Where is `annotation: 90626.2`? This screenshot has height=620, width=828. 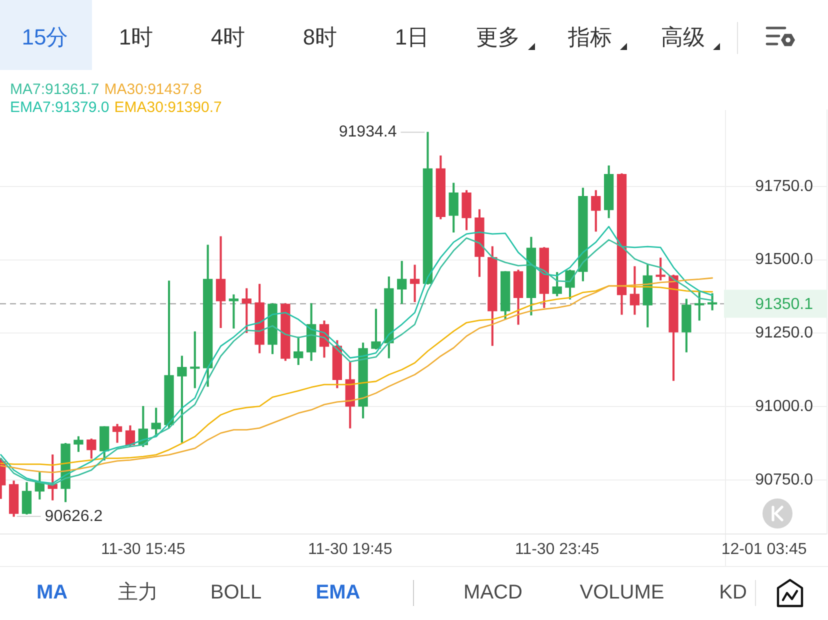
annotation: 90626.2 is located at coordinates (73, 516).